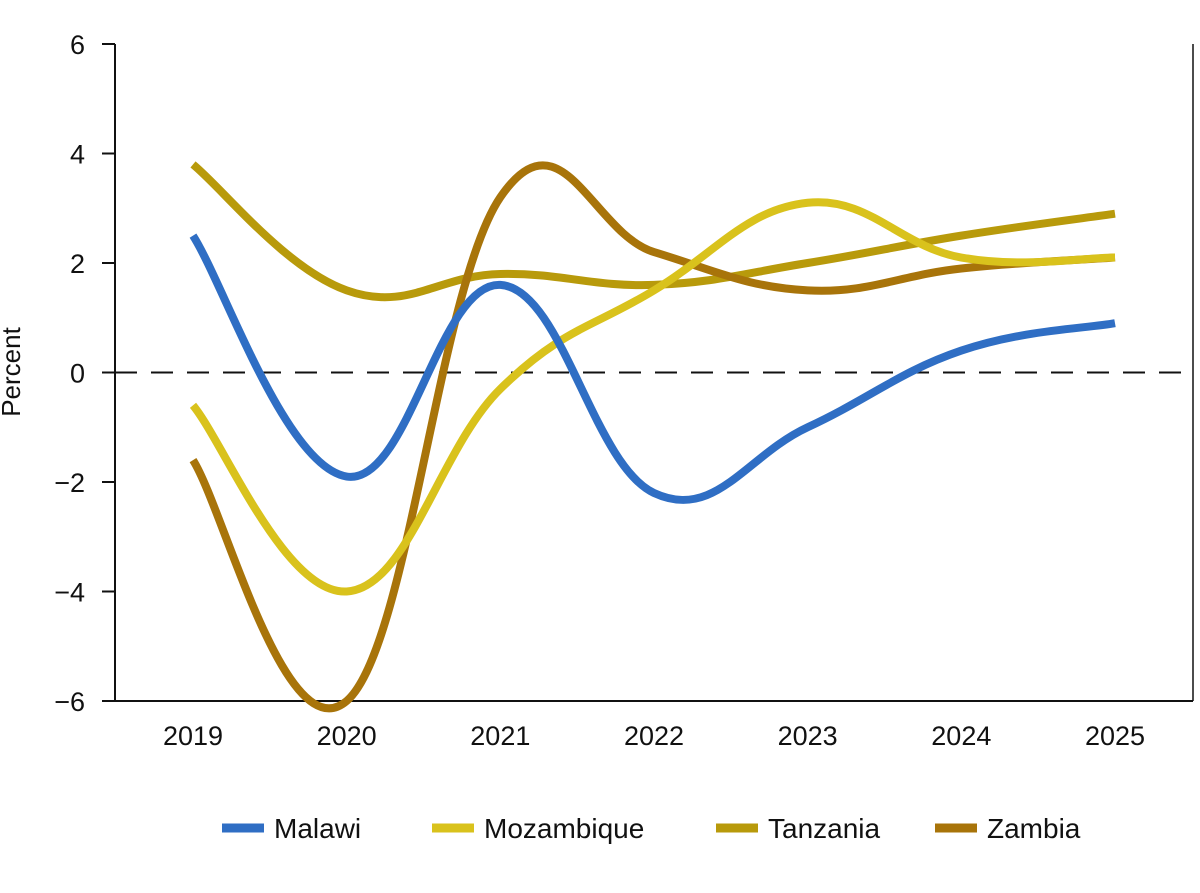  What do you see at coordinates (69, 593) in the screenshot?
I see `y-tick-label: −4` at bounding box center [69, 593].